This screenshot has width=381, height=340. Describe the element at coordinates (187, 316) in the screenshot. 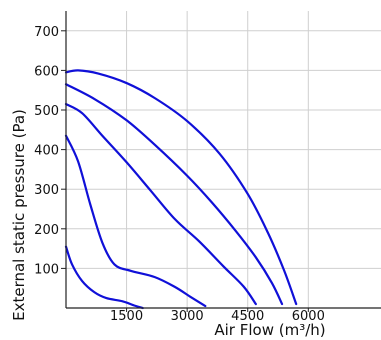

I see `x-tick-label: 3000` at that location.